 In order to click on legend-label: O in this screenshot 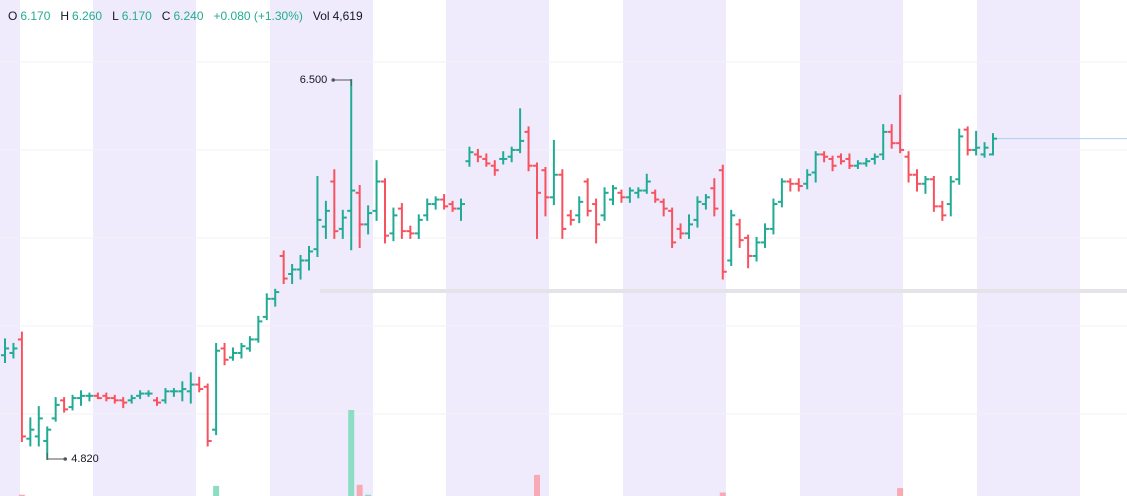, I will do `click(13, 16)`.